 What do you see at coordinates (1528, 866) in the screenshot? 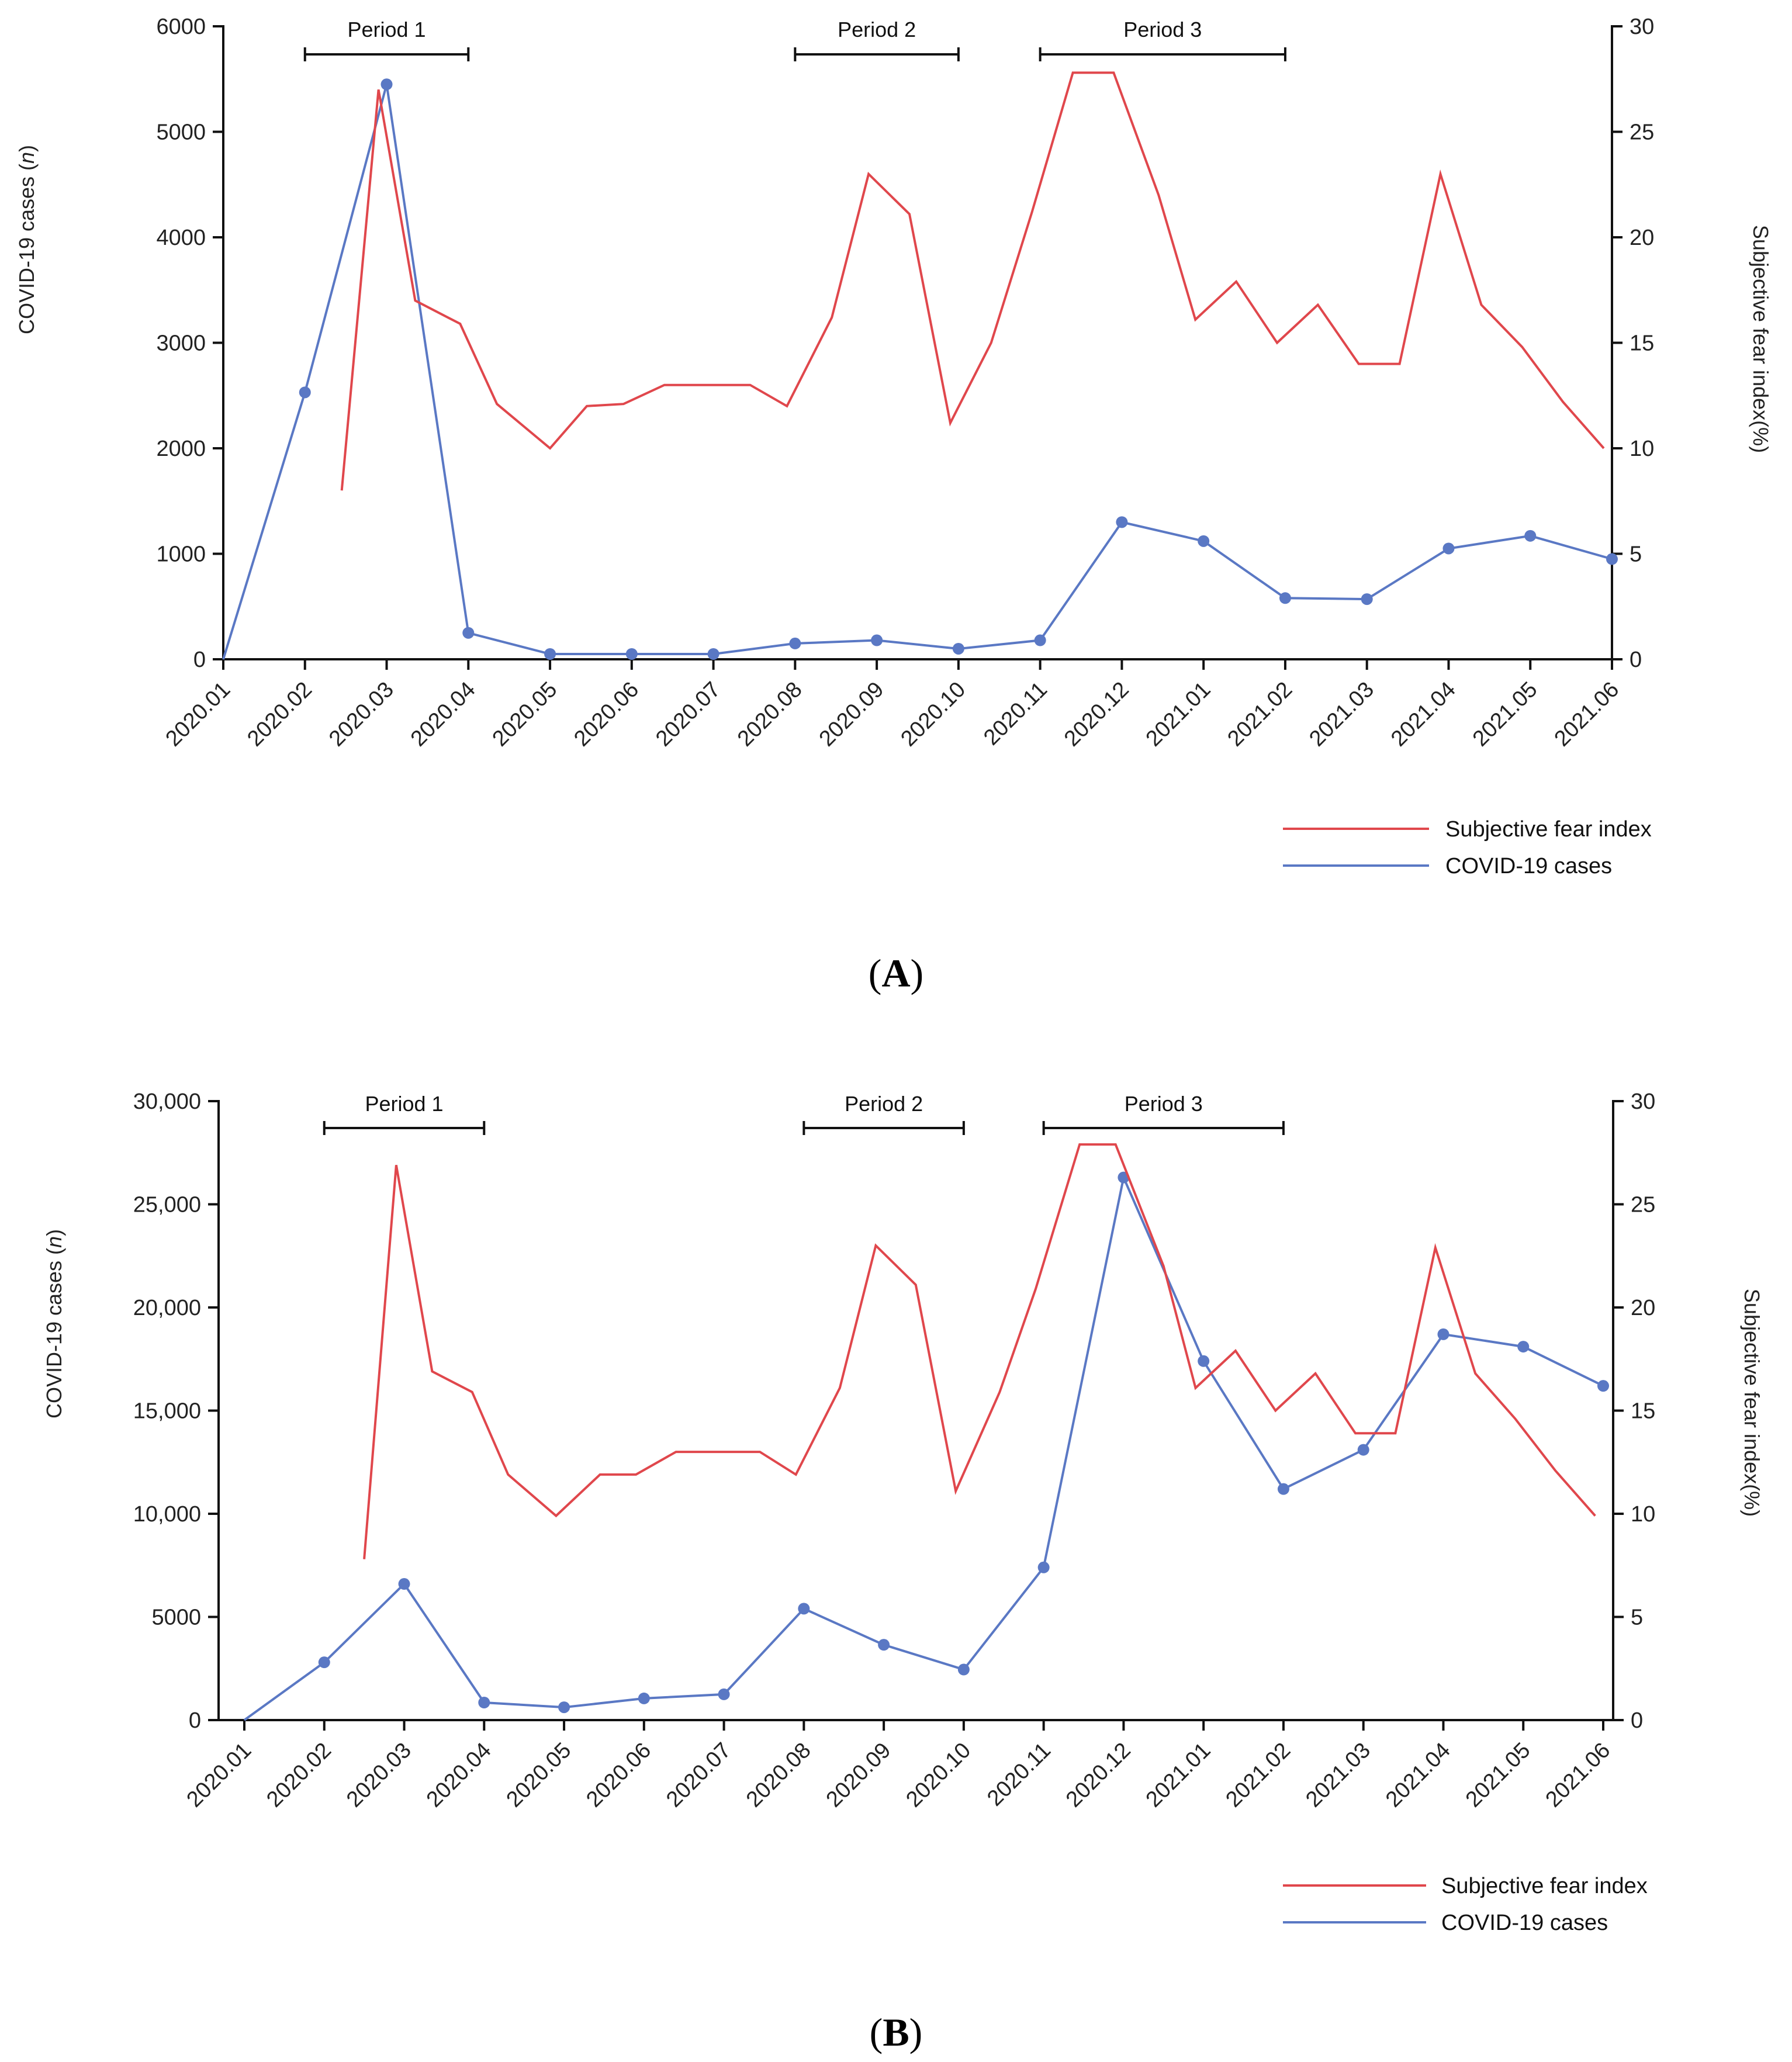
I see `legend-cases-label-a: COVID-19 cases` at bounding box center [1528, 866].